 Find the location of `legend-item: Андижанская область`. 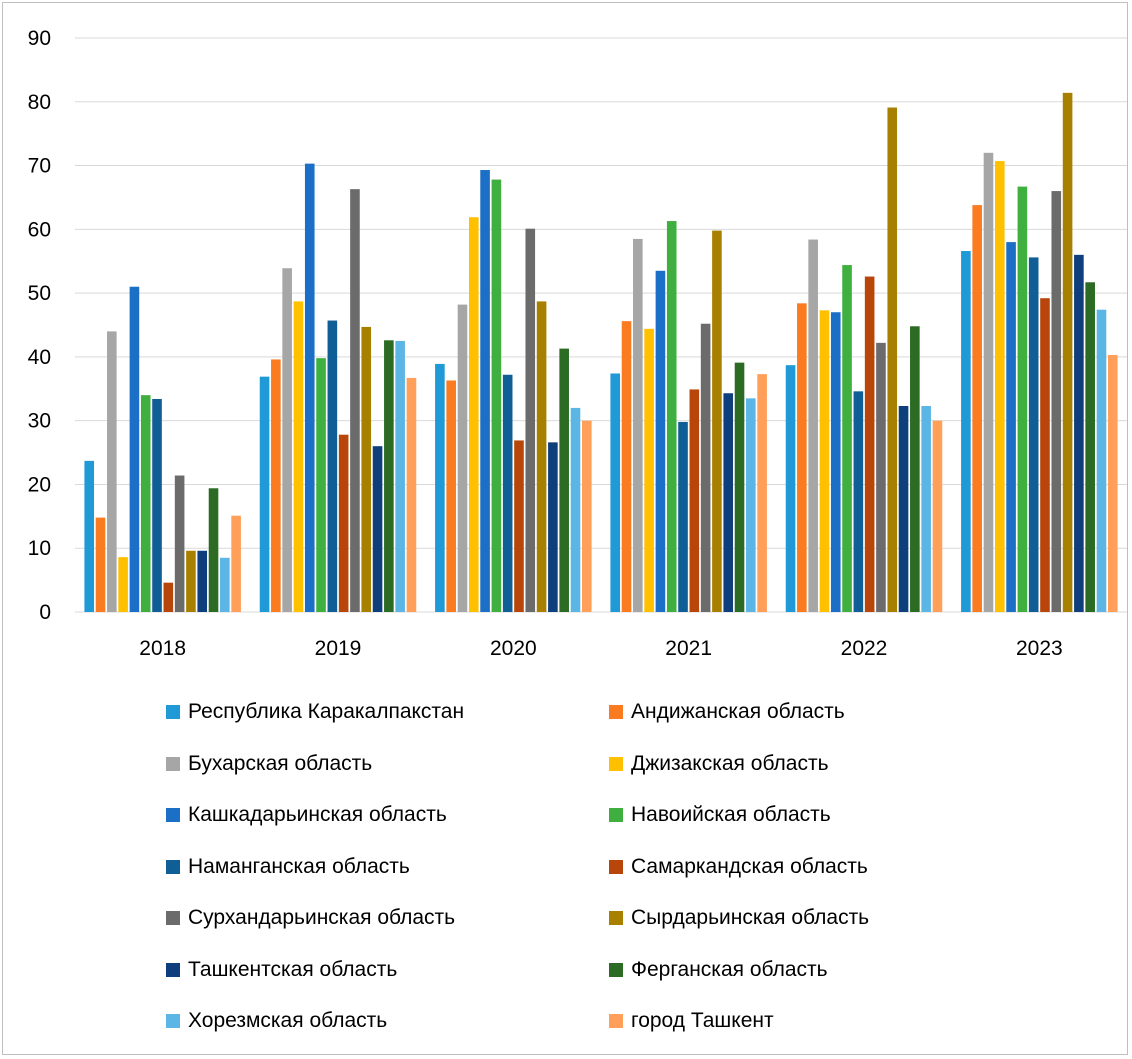

legend-item: Андижанская область is located at coordinates (727, 712).